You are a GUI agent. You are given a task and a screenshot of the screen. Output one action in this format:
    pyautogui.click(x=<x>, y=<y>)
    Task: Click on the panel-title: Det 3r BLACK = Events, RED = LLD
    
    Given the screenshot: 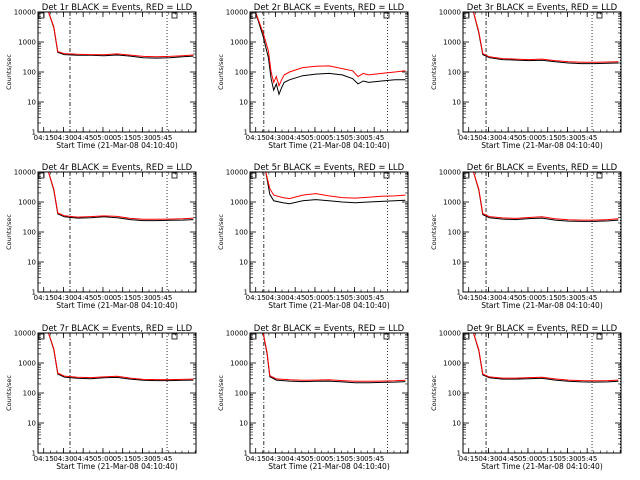 What is the action you would take?
    pyautogui.click(x=542, y=8)
    